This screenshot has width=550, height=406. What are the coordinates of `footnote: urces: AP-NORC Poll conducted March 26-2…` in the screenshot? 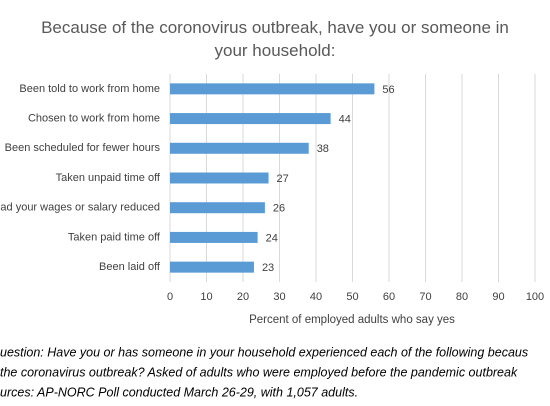 It's located at (179, 392).